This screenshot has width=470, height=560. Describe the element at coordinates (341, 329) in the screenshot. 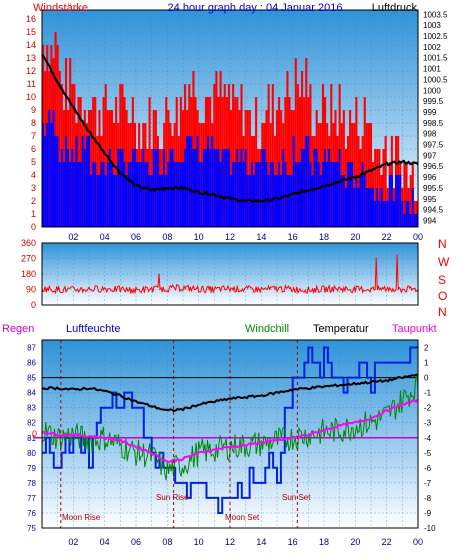

I see `temperature-label: Temperatur` at that location.